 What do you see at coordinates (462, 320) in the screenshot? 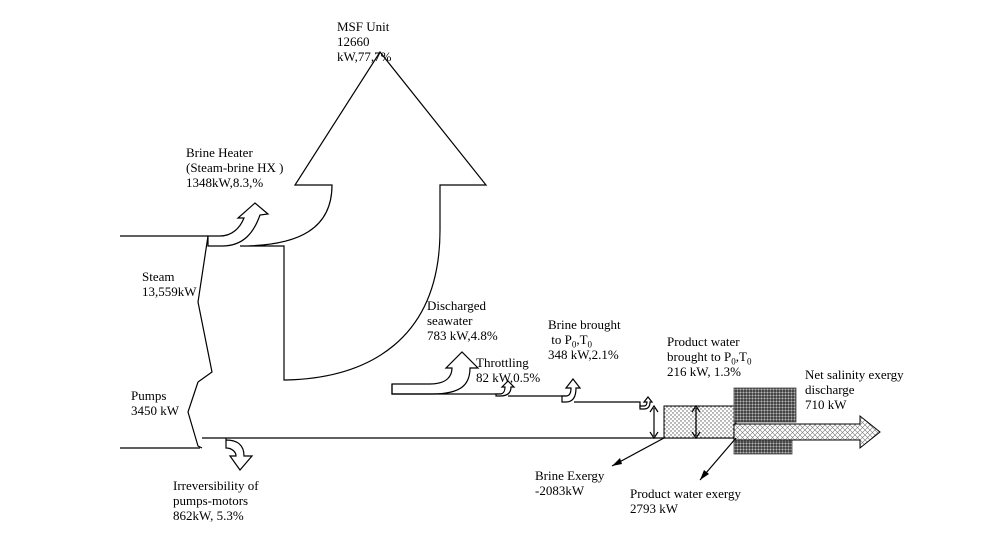
I see `discharged-seawater-label: Discharged seawater 783 kW,4.8%` at bounding box center [462, 320].